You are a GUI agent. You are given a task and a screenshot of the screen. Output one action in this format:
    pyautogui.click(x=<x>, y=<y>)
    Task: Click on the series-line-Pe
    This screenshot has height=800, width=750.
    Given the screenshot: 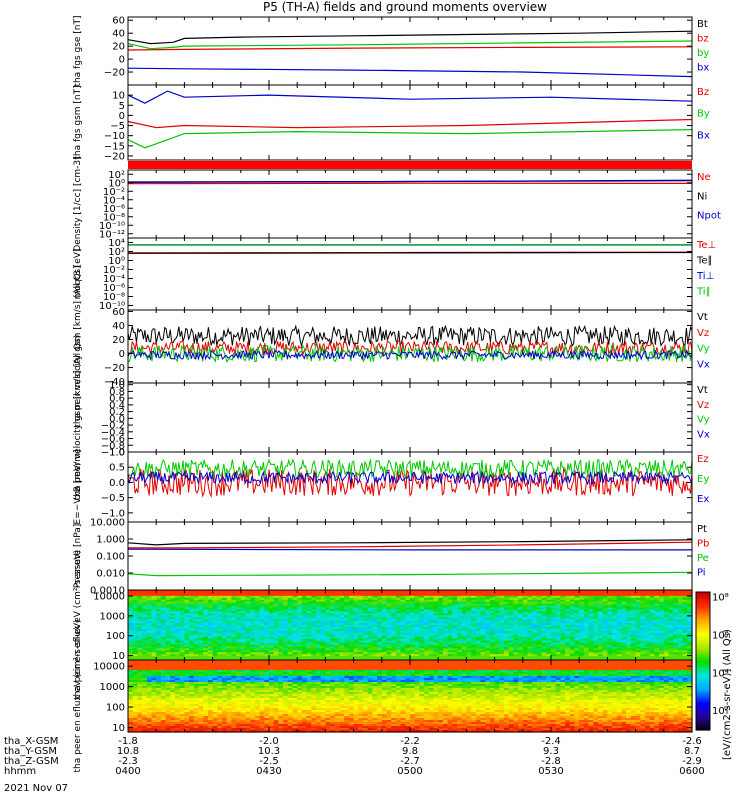 What is the action you would take?
    pyautogui.click(x=410, y=574)
    